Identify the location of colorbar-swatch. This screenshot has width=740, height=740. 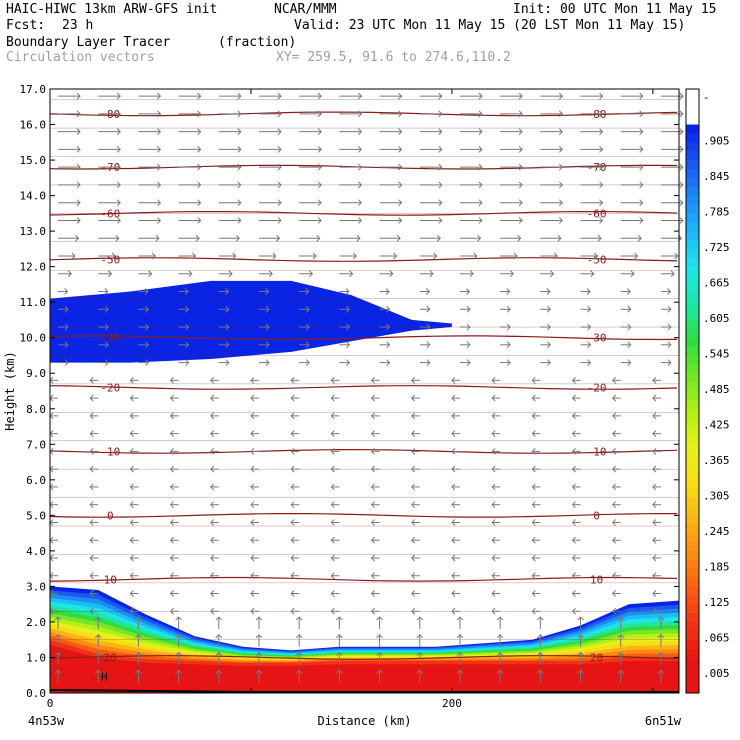
(692, 107).